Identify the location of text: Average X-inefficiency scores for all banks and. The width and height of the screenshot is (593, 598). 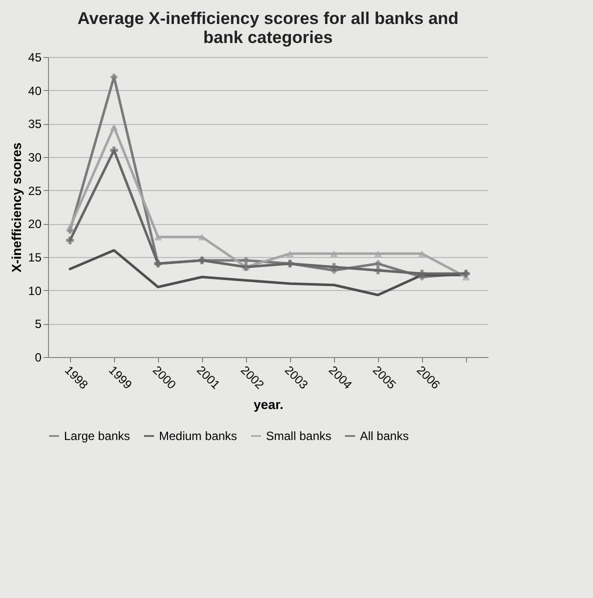
(268, 18).